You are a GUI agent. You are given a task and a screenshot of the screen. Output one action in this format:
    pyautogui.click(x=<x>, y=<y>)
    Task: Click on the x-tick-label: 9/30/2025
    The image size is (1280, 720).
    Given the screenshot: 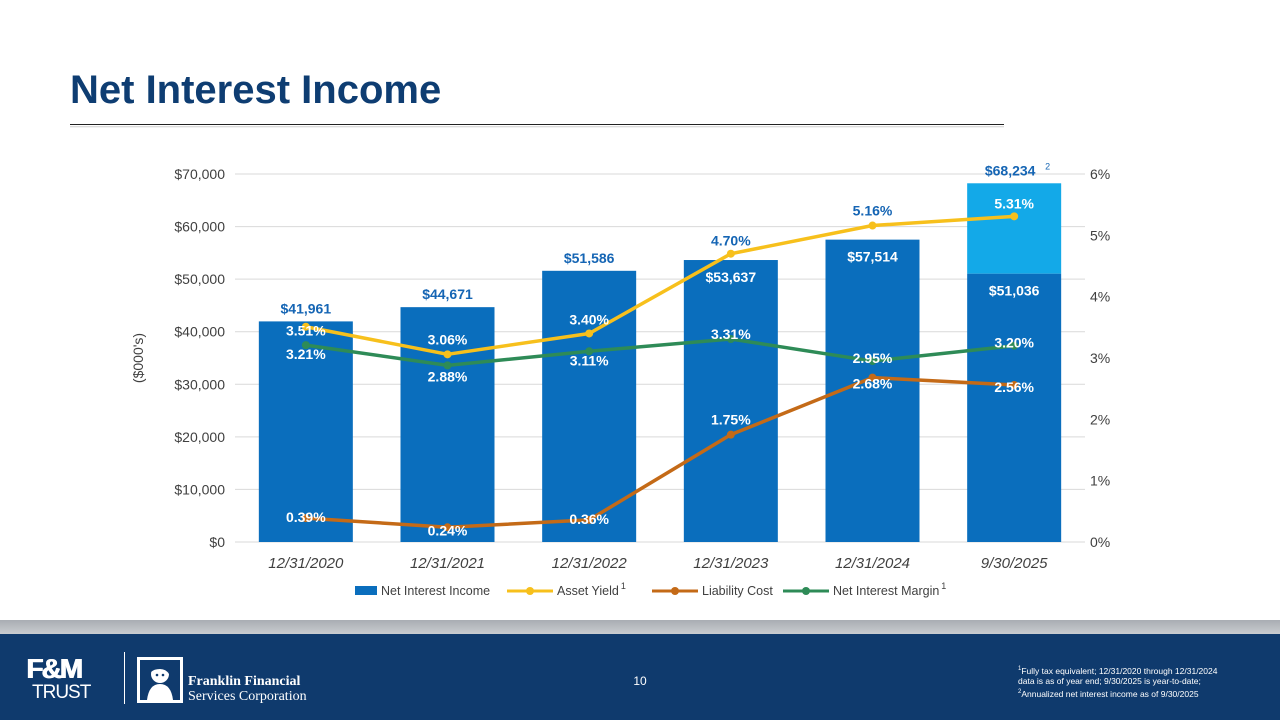 What is the action you would take?
    pyautogui.click(x=1014, y=563)
    